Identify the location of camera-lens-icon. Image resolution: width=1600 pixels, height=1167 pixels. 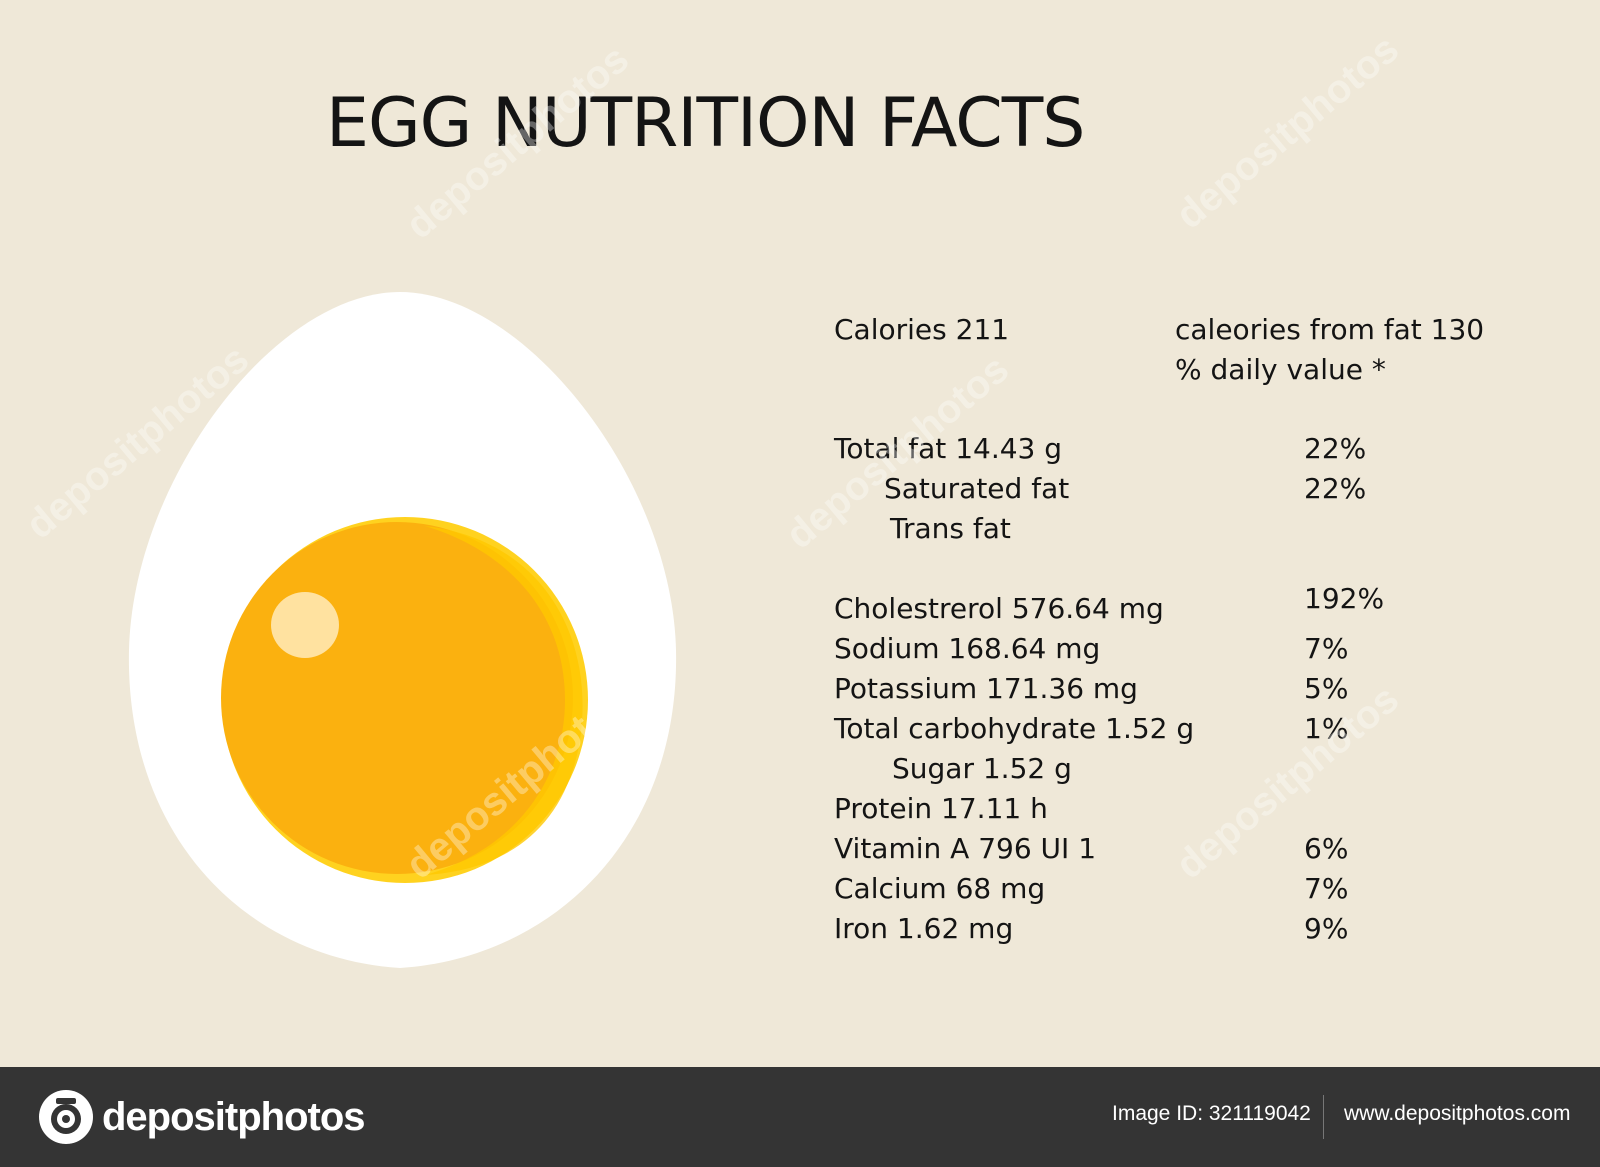
(66, 1117).